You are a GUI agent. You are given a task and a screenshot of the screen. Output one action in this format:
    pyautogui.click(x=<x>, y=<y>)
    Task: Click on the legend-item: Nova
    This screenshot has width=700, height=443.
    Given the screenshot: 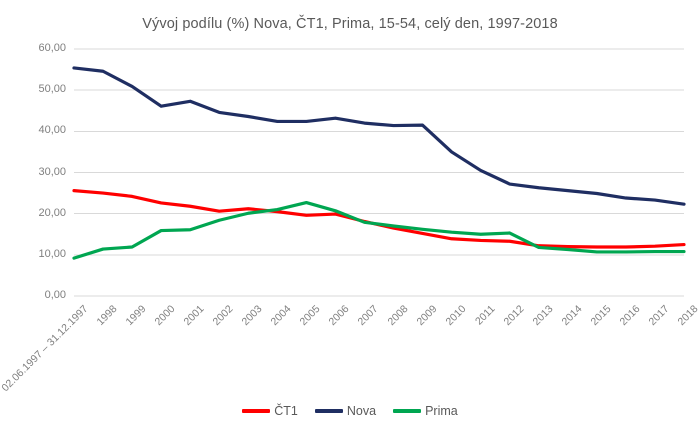 What is the action you would take?
    pyautogui.click(x=345, y=411)
    